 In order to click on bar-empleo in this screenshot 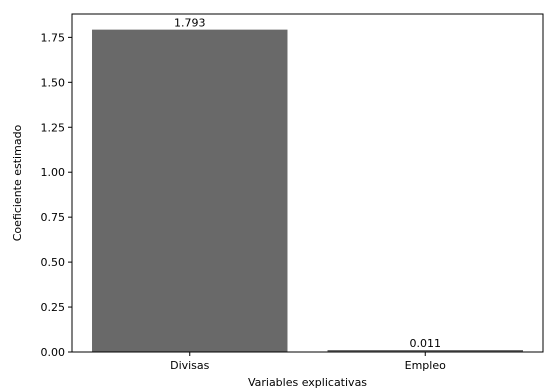, I will do `click(425, 351)`.